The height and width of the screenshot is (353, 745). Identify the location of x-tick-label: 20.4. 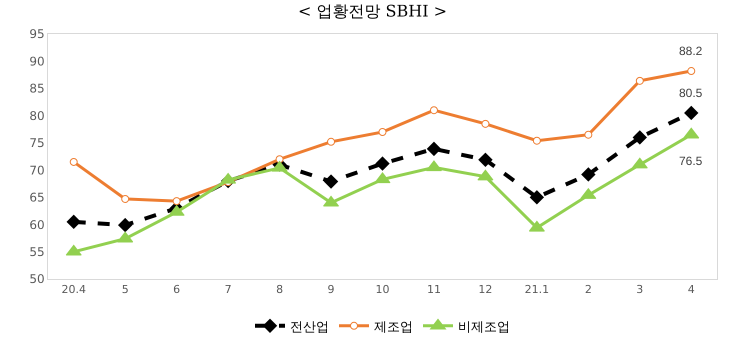
(73, 289).